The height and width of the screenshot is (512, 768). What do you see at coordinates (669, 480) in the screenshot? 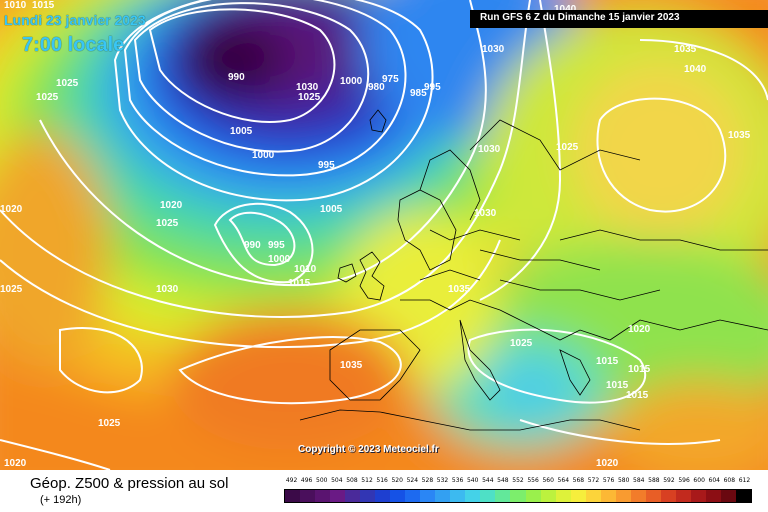
I see `scale-label: 592` at bounding box center [669, 480].